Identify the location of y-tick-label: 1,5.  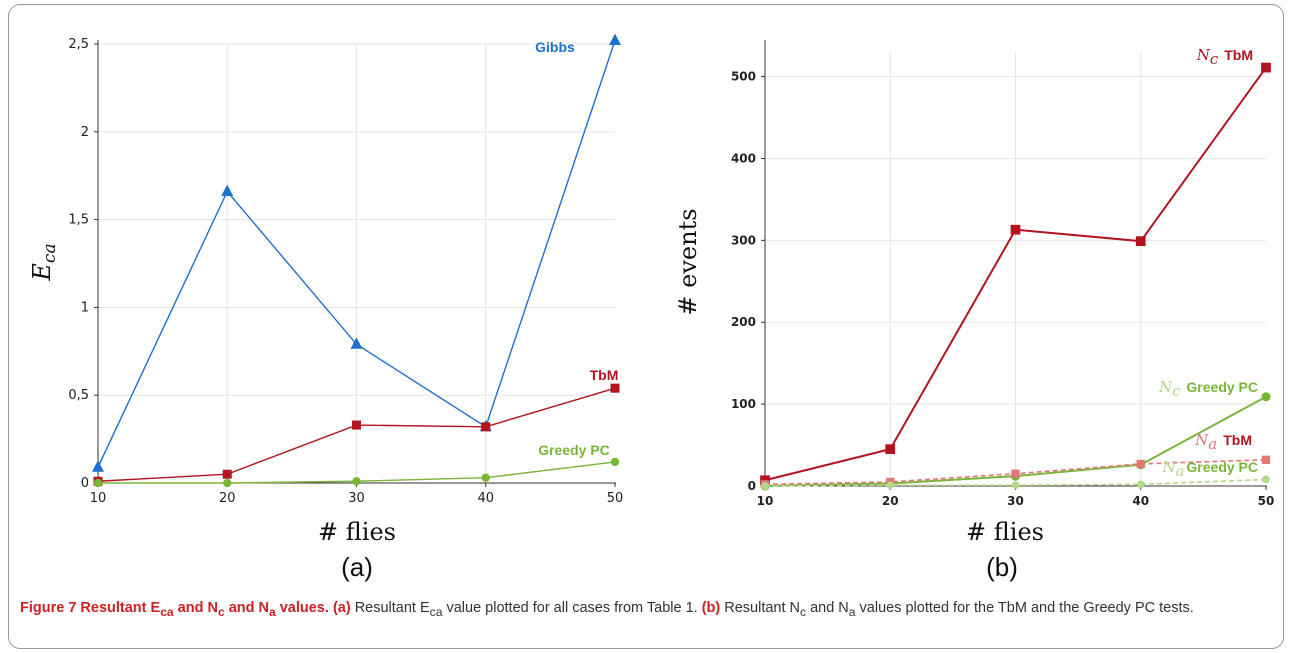
(78, 220).